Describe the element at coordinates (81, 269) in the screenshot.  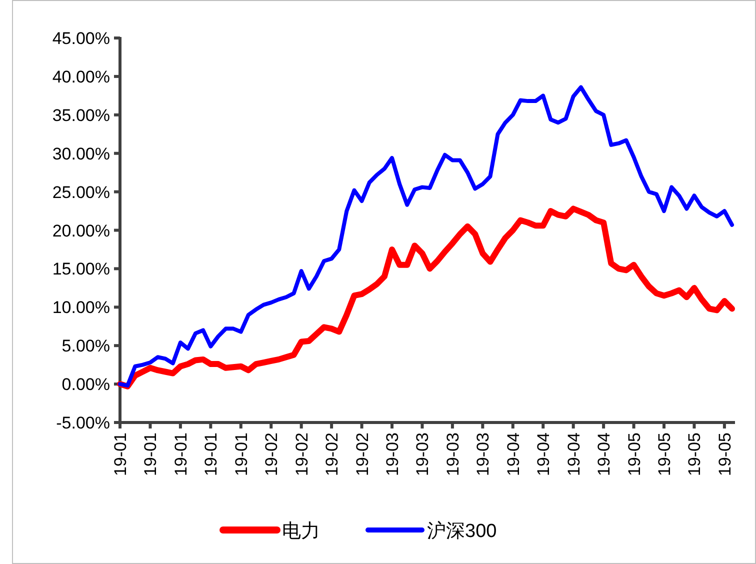
I see `y-tick-label: 15.00%` at that location.